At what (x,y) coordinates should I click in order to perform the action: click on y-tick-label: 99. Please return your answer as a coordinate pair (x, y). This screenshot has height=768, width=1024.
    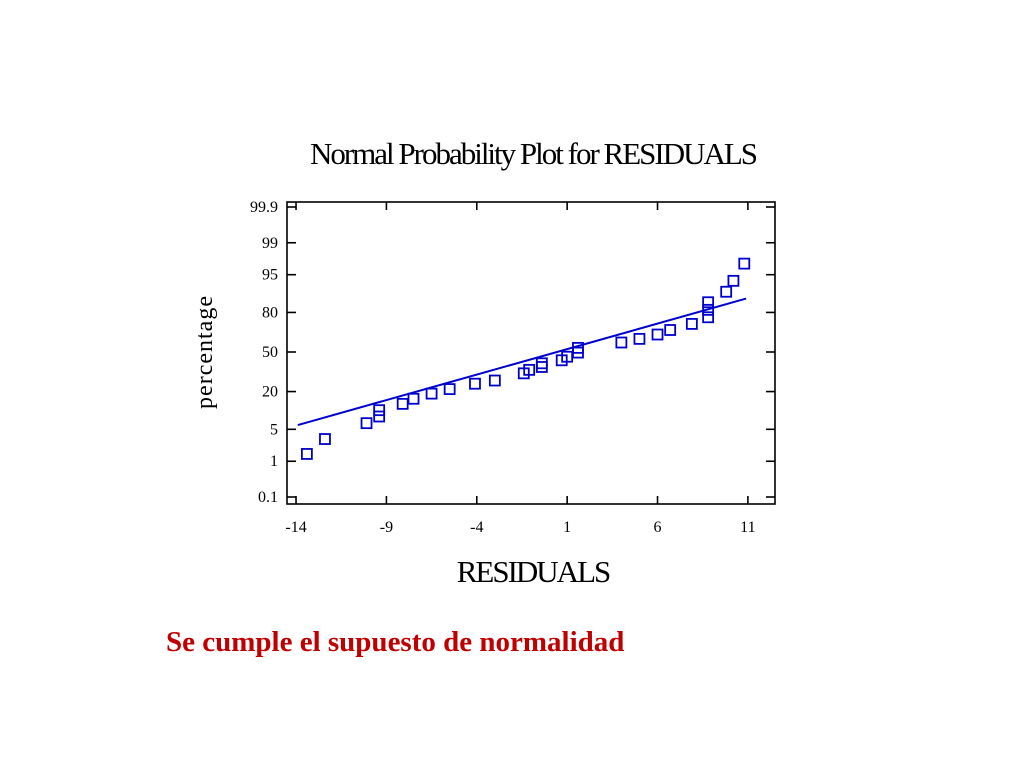
    Looking at the image, I should click on (270, 243).